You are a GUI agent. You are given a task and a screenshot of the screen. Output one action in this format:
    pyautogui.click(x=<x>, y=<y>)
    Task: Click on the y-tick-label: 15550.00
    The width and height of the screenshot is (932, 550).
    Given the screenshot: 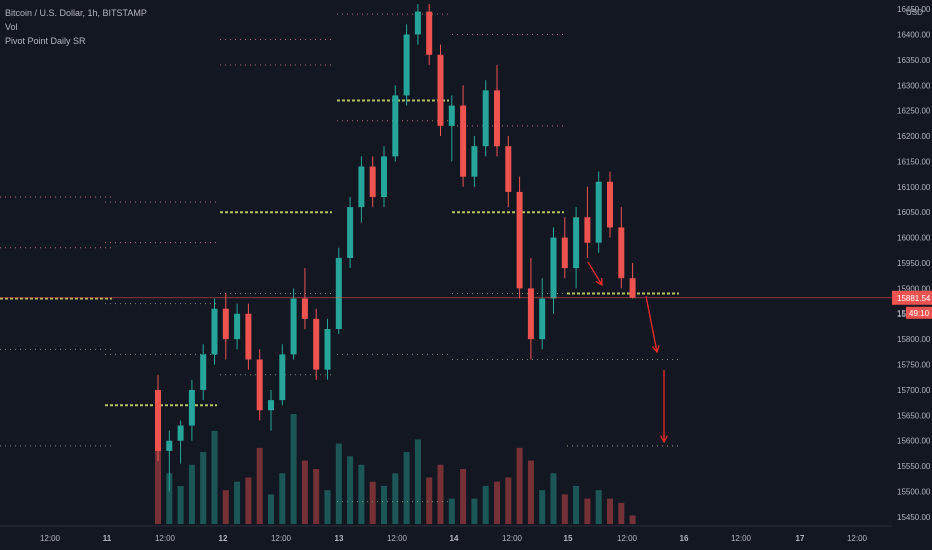 What is the action you would take?
    pyautogui.click(x=914, y=466)
    